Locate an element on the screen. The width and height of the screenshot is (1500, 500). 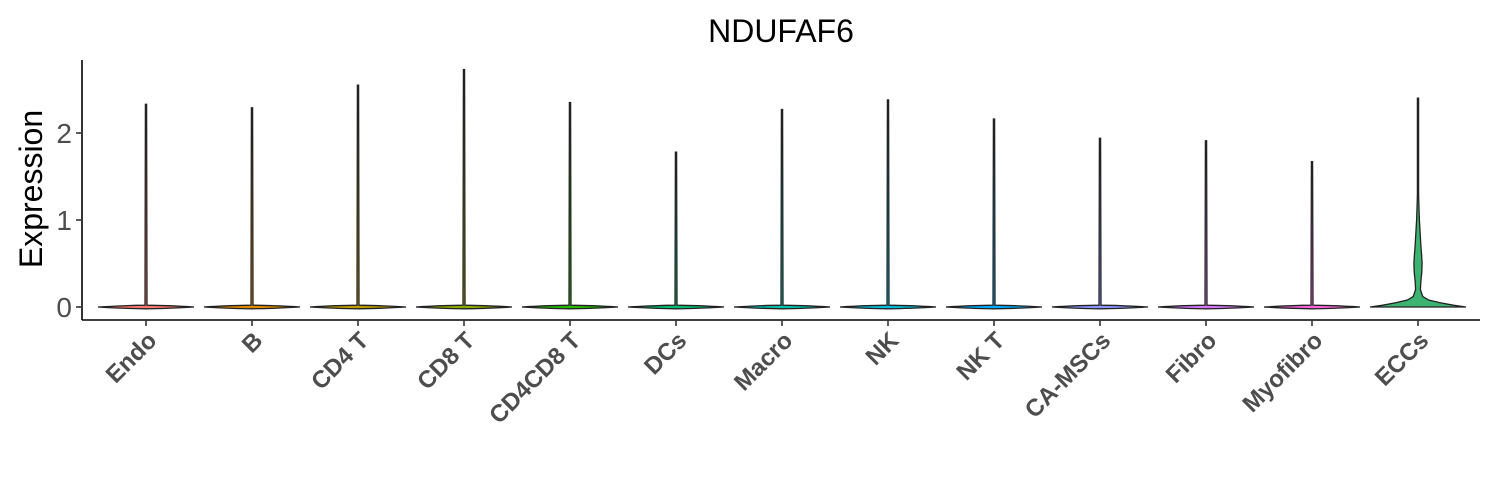
x-tick-label: Macro is located at coordinates (763, 361).